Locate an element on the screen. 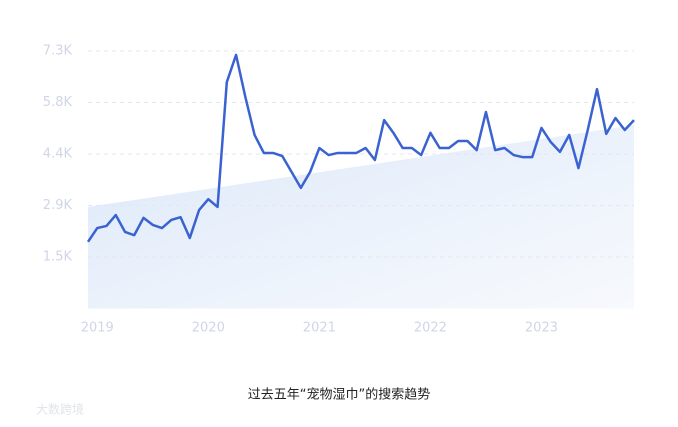 The image size is (678, 427). y-tick-label: 2.9K is located at coordinates (58, 205).